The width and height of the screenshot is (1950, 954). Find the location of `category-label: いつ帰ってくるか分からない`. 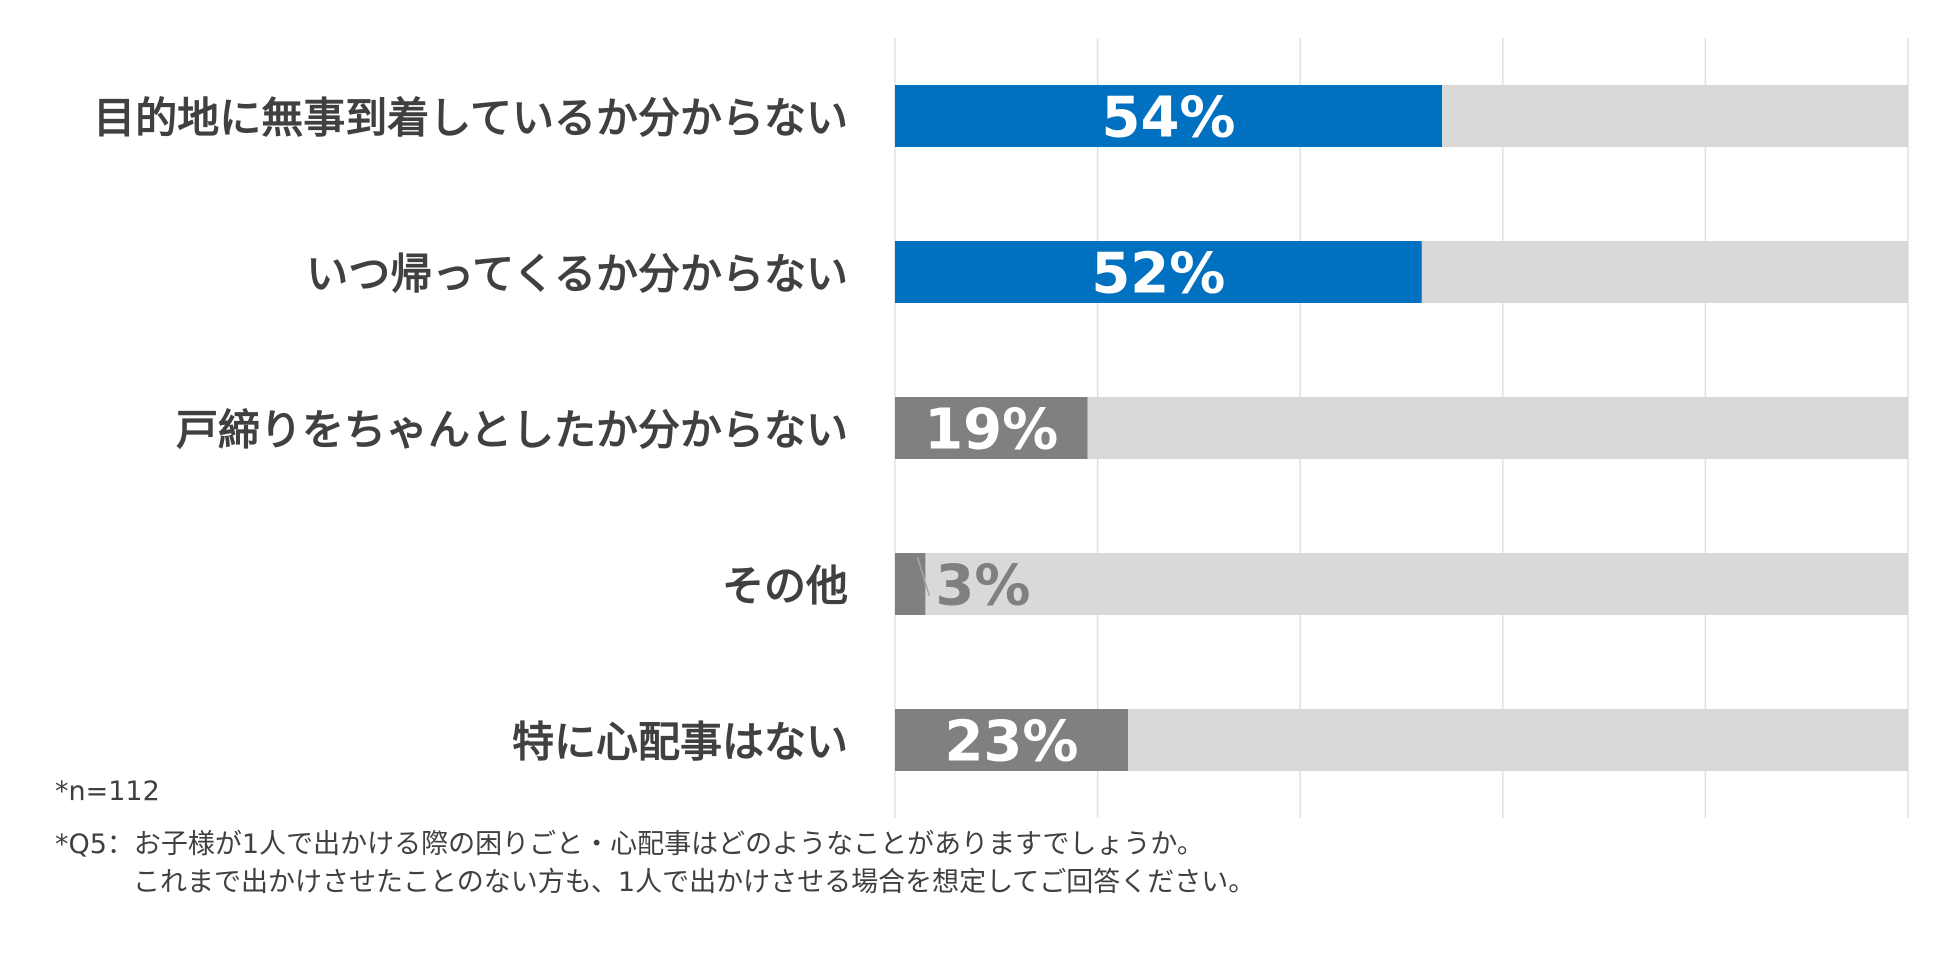

category-label: いつ帰ってくるか分からない is located at coordinates (577, 274).